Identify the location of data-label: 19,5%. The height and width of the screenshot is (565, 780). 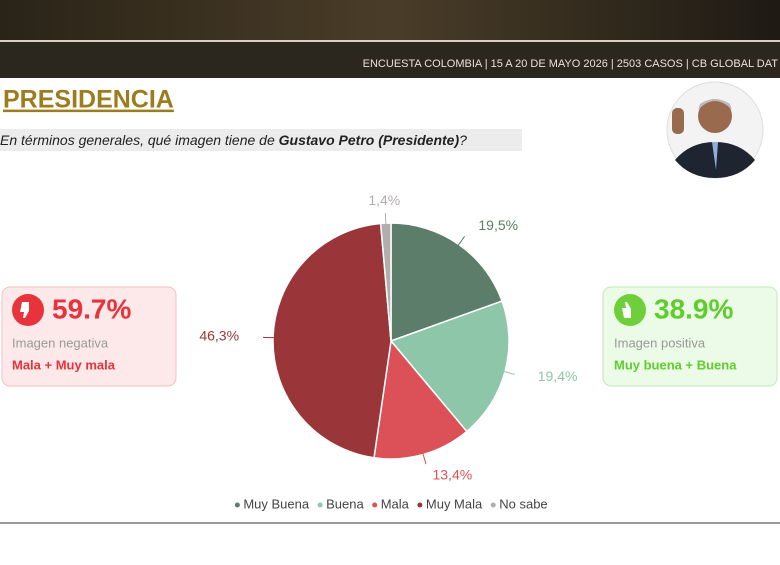
(498, 225).